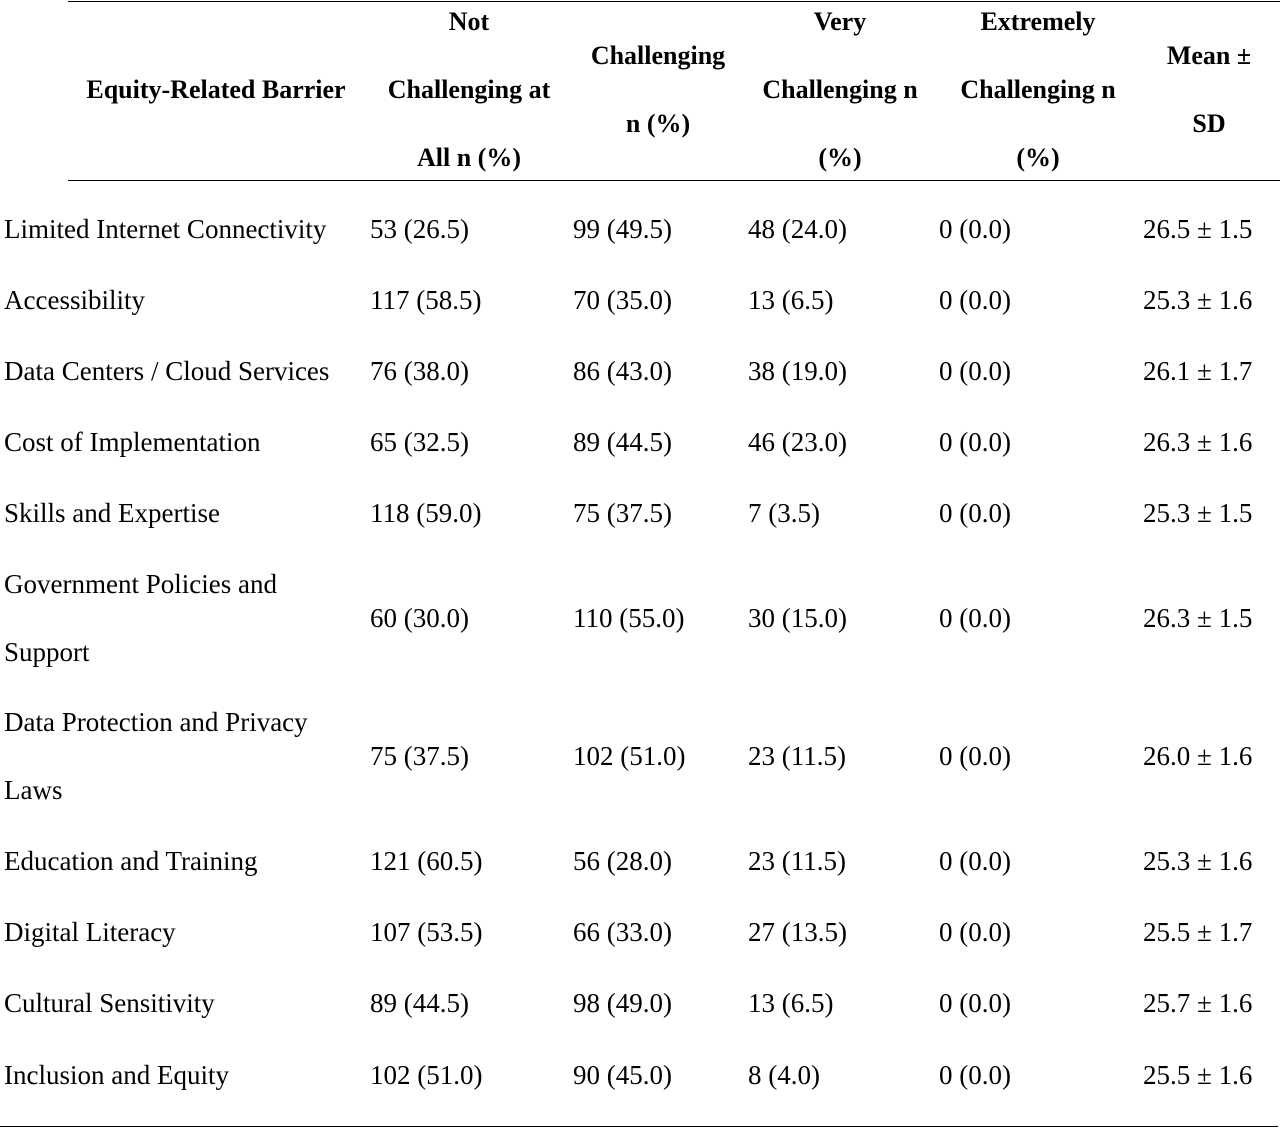  What do you see at coordinates (1198, 513) in the screenshot?
I see `cell-mean: 25.3 ± 1.5` at bounding box center [1198, 513].